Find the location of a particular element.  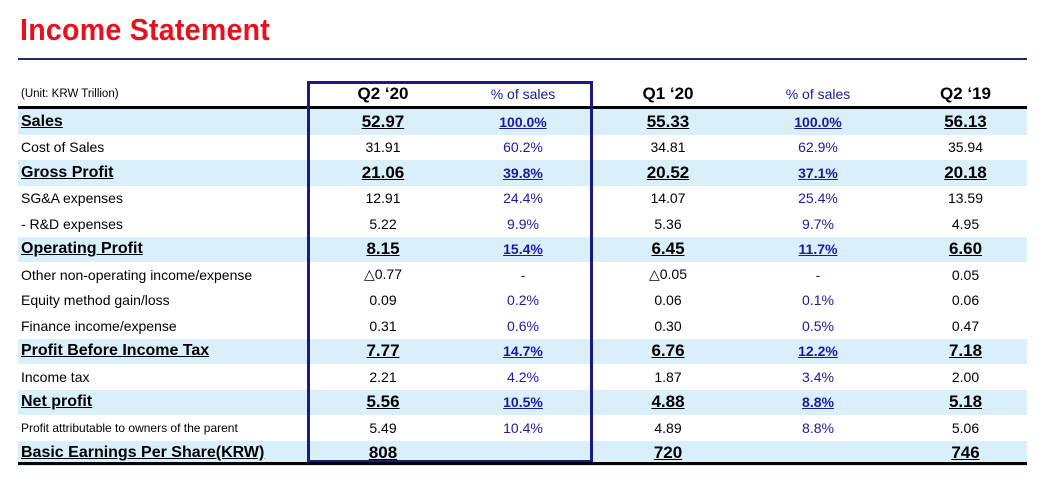

table-row: Cost of Sales 31.91 60.2% 34.81 62.9% 35.94 is located at coordinates (522, 148).